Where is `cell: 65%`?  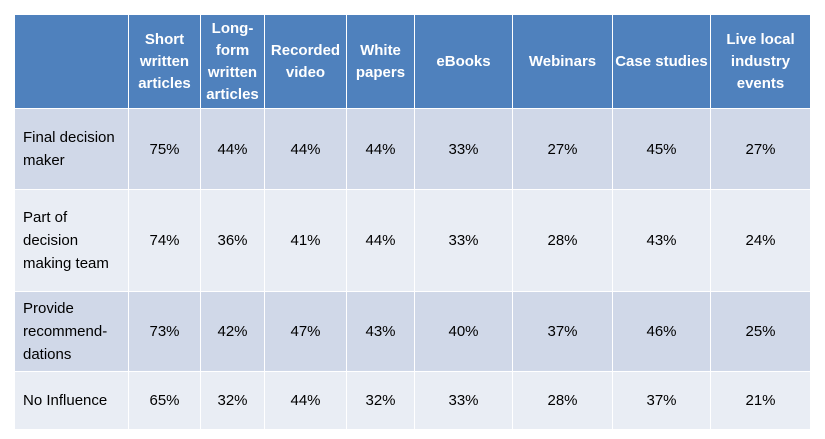
cell: 65% is located at coordinates (164, 400).